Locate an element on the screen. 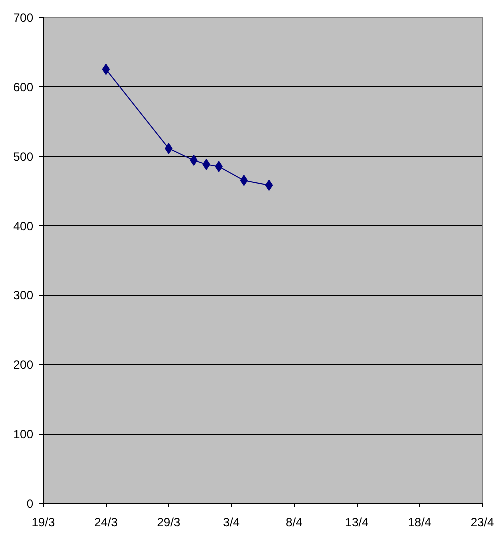  y-tick-label: 100 is located at coordinates (23, 435).